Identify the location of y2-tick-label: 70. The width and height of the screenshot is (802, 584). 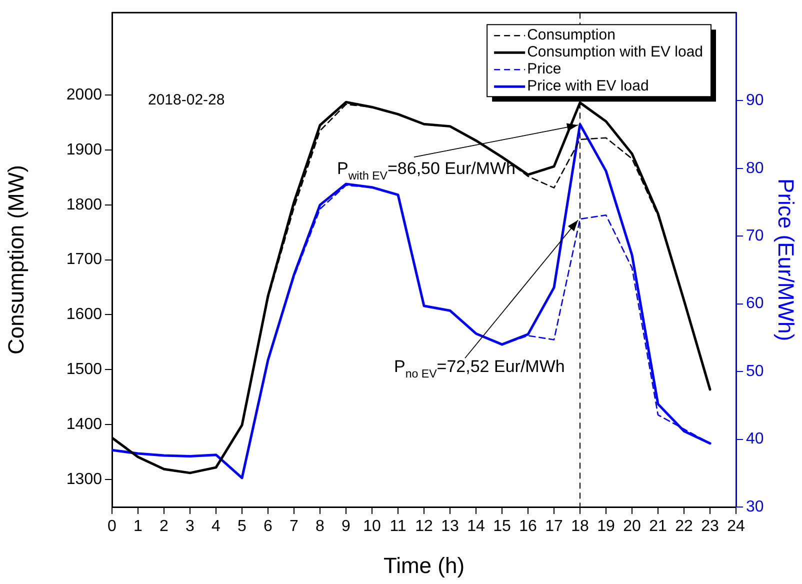
(755, 236).